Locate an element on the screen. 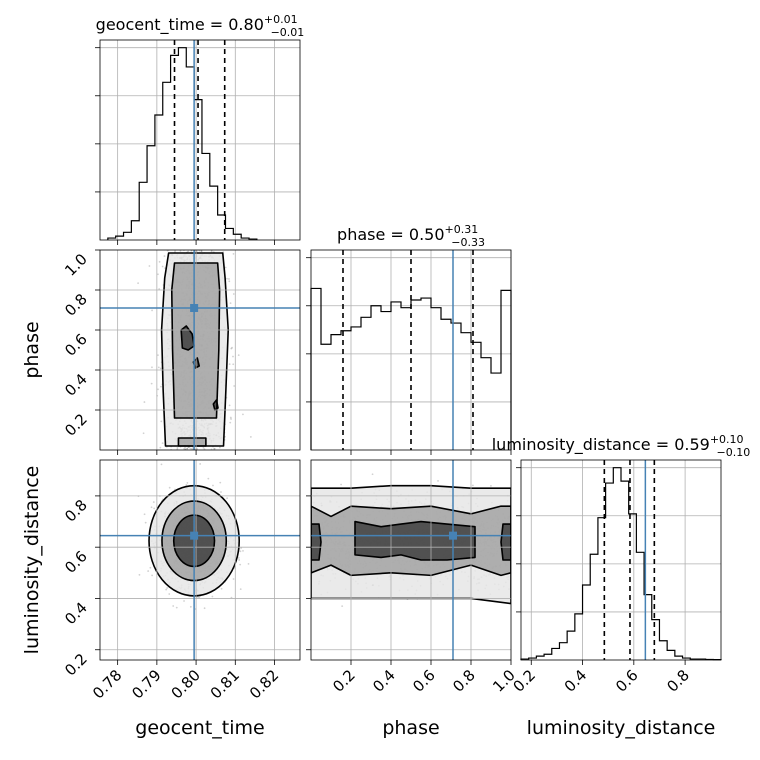  density-fill-mid is located at coordinates (192, 442).